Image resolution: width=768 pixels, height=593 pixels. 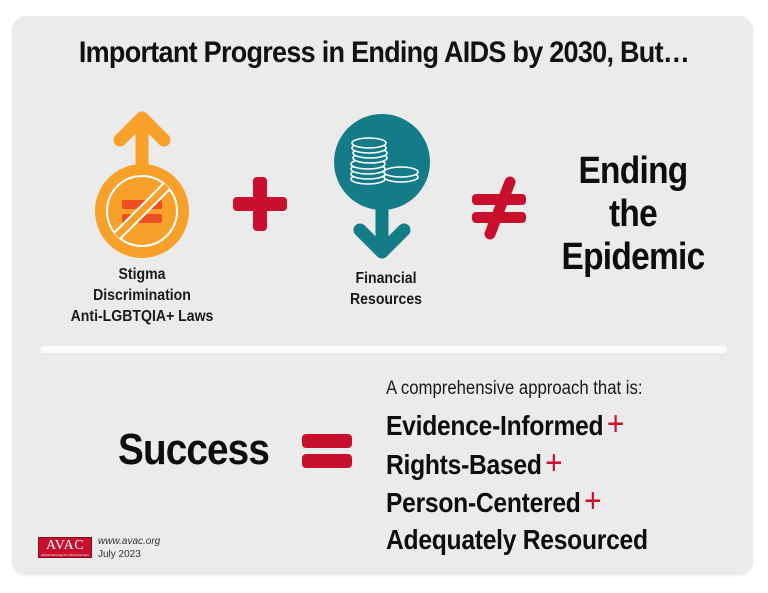 I want to click on quality-item: Rights-Based +, so click(x=517, y=463).